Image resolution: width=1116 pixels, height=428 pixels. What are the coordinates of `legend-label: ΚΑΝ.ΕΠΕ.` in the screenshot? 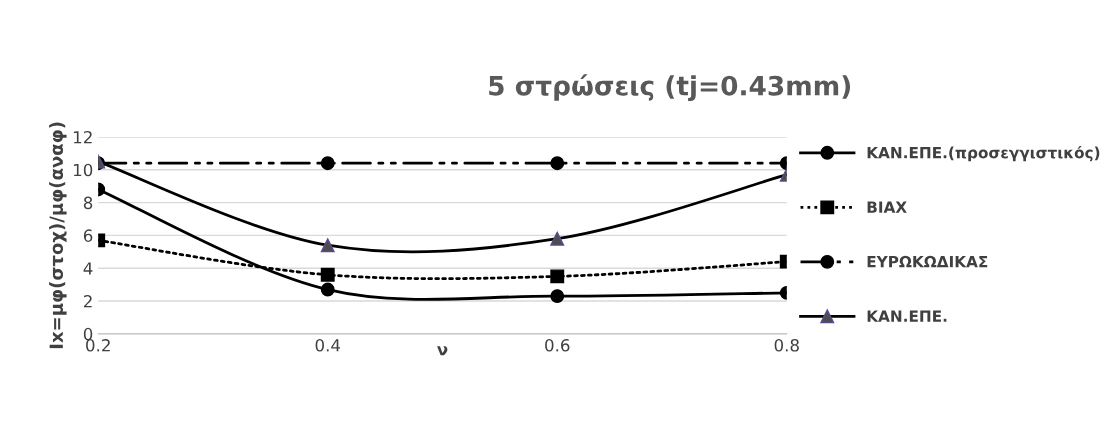 It's located at (907, 316).